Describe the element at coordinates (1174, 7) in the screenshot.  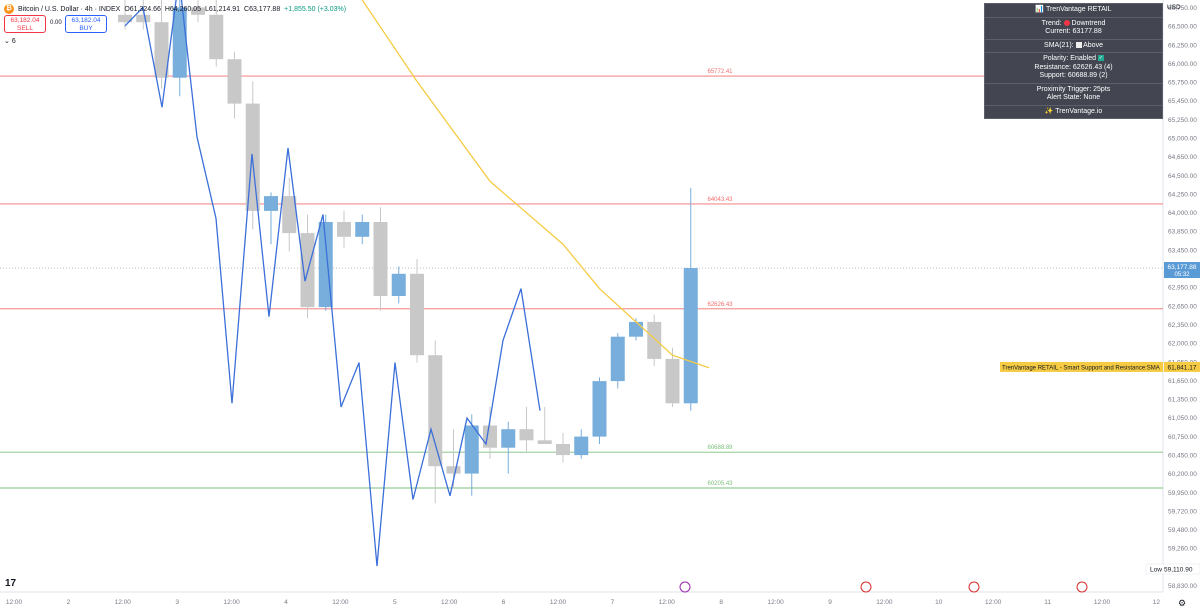
I see `currency-selector: USD` at that location.